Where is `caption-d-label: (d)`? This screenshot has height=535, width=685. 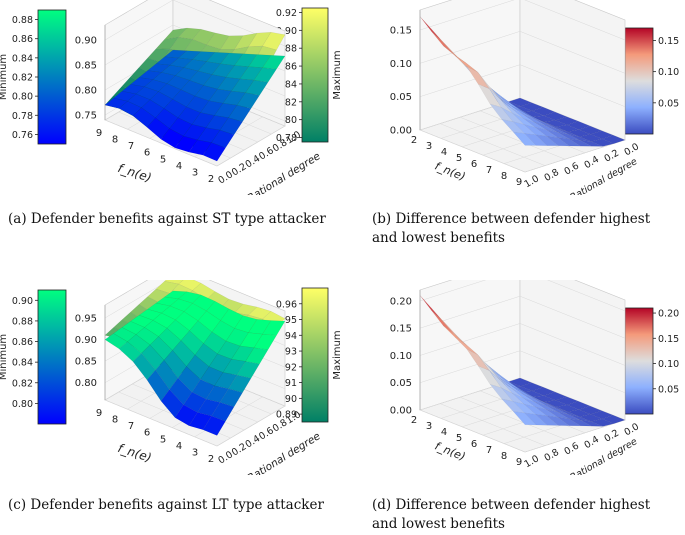 caption-d-label: (d) is located at coordinates (382, 505).